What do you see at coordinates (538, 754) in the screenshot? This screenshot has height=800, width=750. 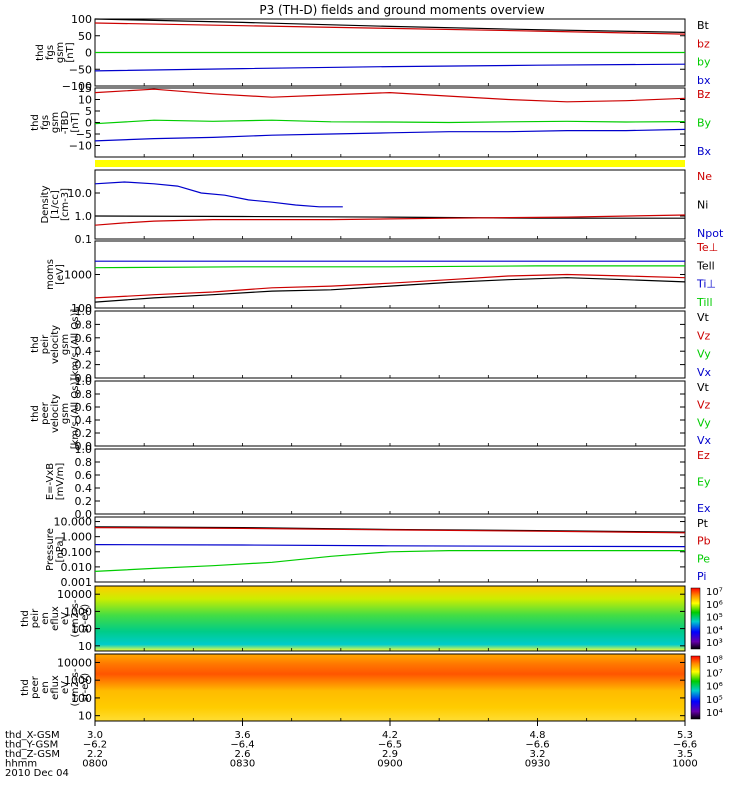 I see `x-tick-label: 3.2` at bounding box center [538, 754].